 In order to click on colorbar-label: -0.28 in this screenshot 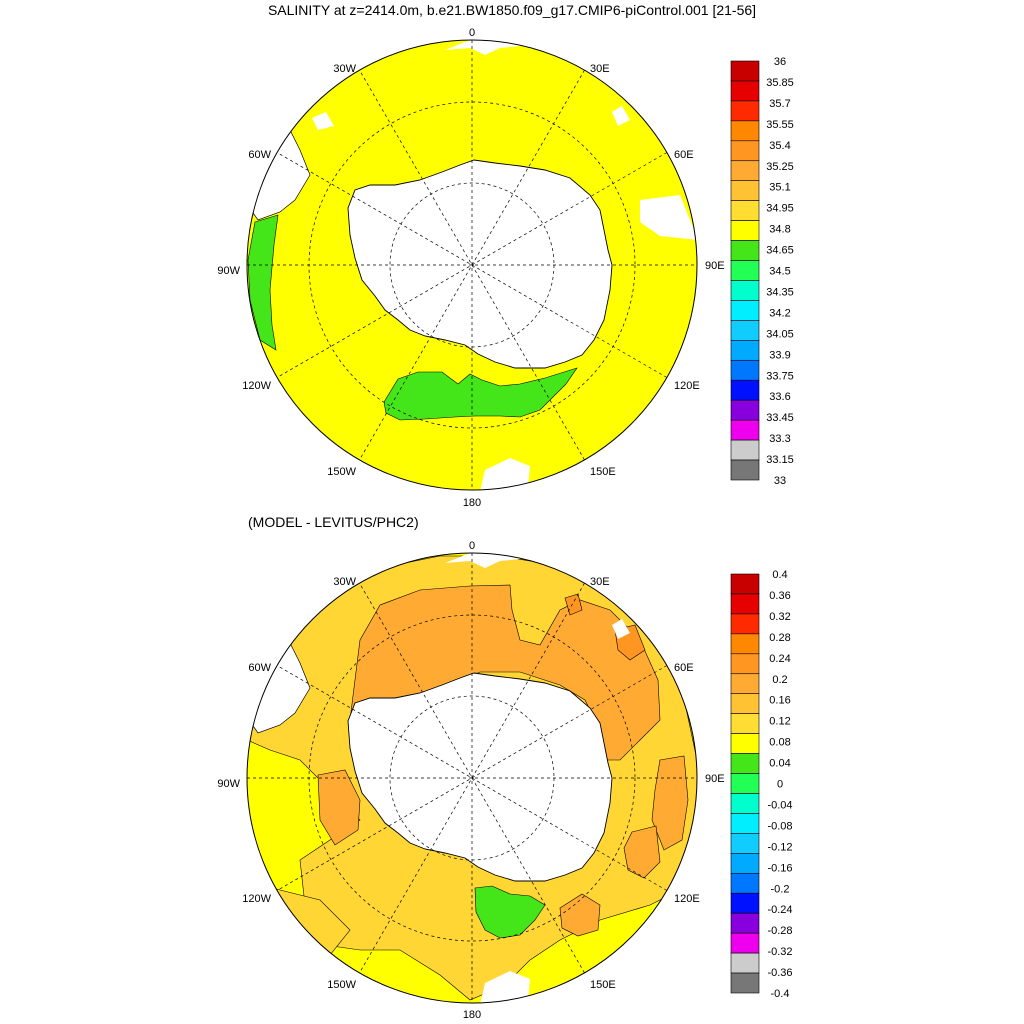, I will do `click(779, 931)`.